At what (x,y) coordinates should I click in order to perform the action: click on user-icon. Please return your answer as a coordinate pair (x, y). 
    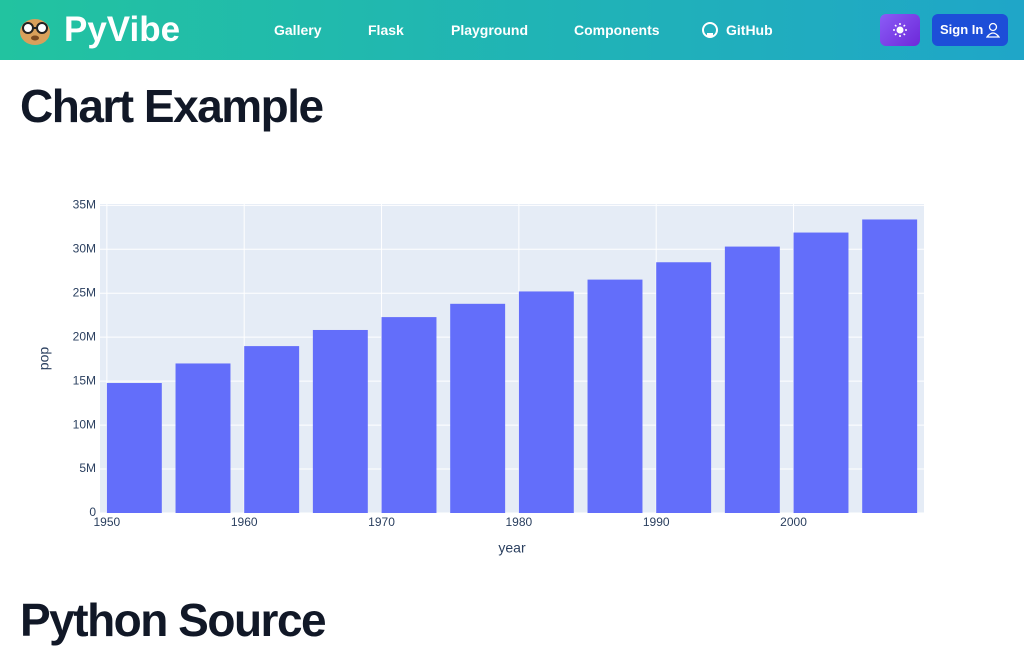
    Looking at the image, I should click on (993, 30).